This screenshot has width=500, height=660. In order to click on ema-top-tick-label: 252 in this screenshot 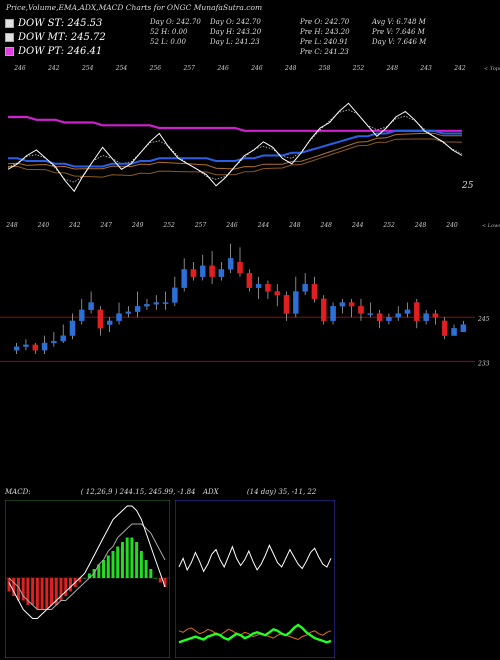, I will do `click(358, 68)`.